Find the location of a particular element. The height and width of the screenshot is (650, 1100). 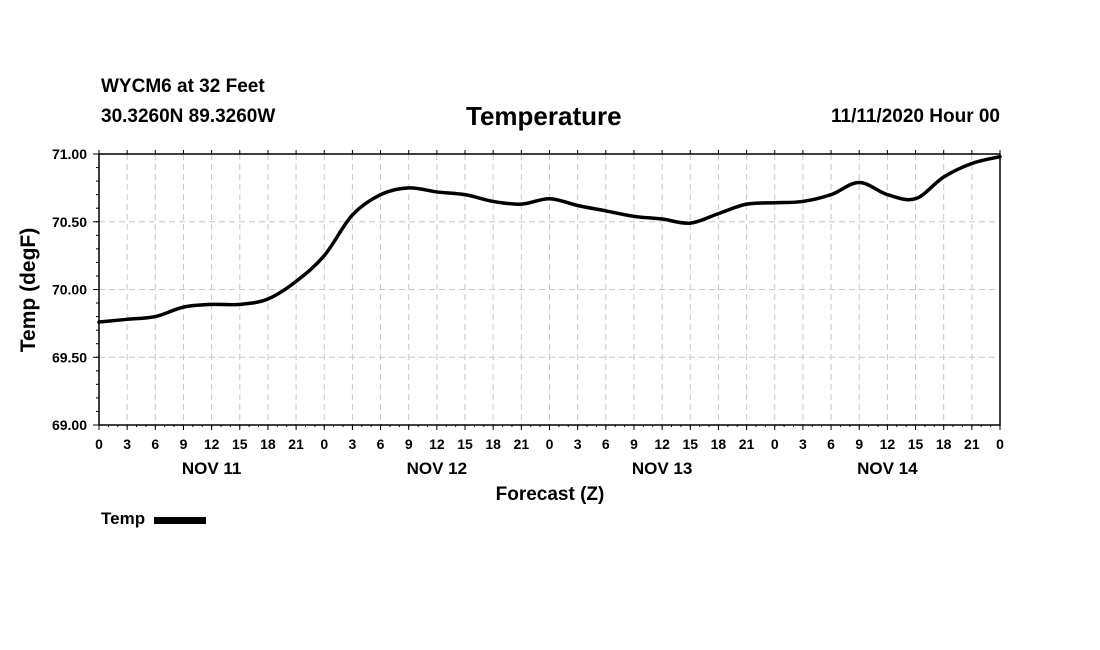

station-label: WYCM6 at 32 Feet is located at coordinates (183, 86).